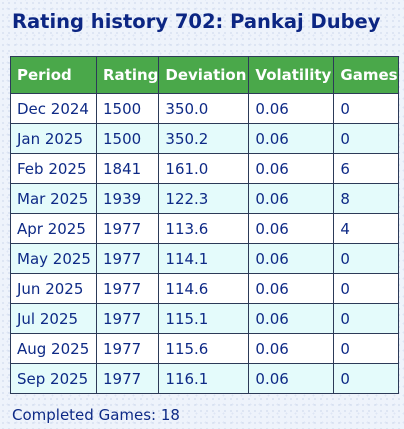 The height and width of the screenshot is (429, 404). What do you see at coordinates (53, 138) in the screenshot?
I see `cell-period: Jan 2025` at bounding box center [53, 138].